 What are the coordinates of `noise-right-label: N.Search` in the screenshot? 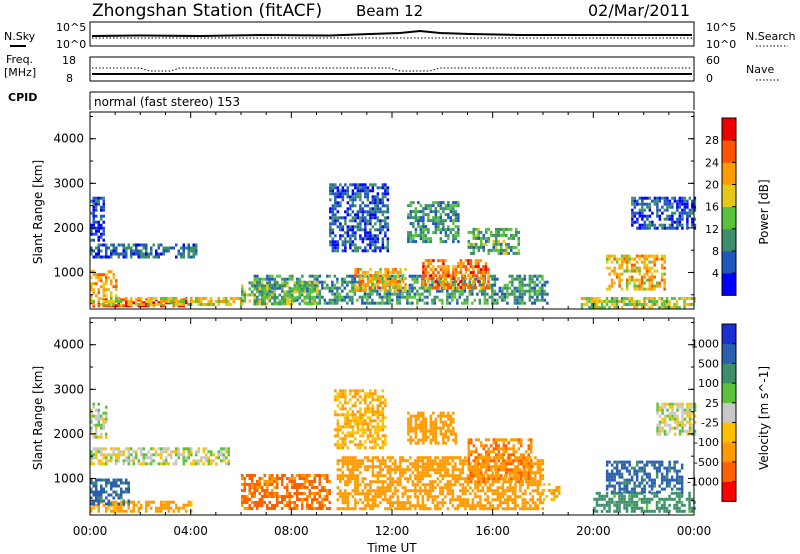 It's located at (771, 36).